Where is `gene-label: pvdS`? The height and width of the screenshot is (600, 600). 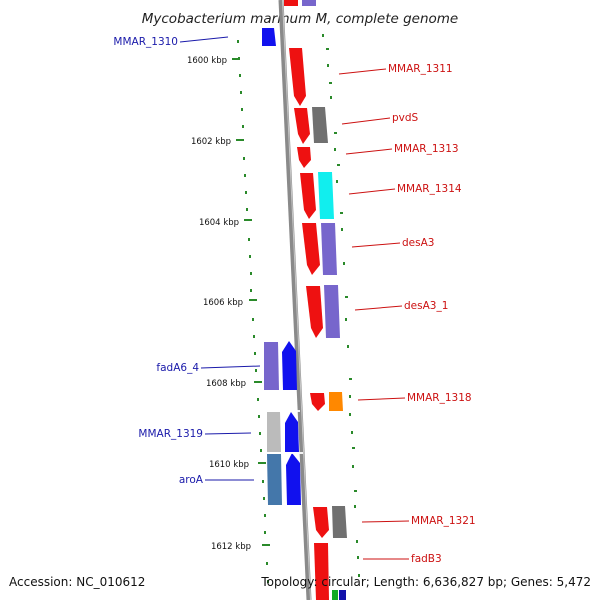 gene-label: pvdS is located at coordinates (405, 118).